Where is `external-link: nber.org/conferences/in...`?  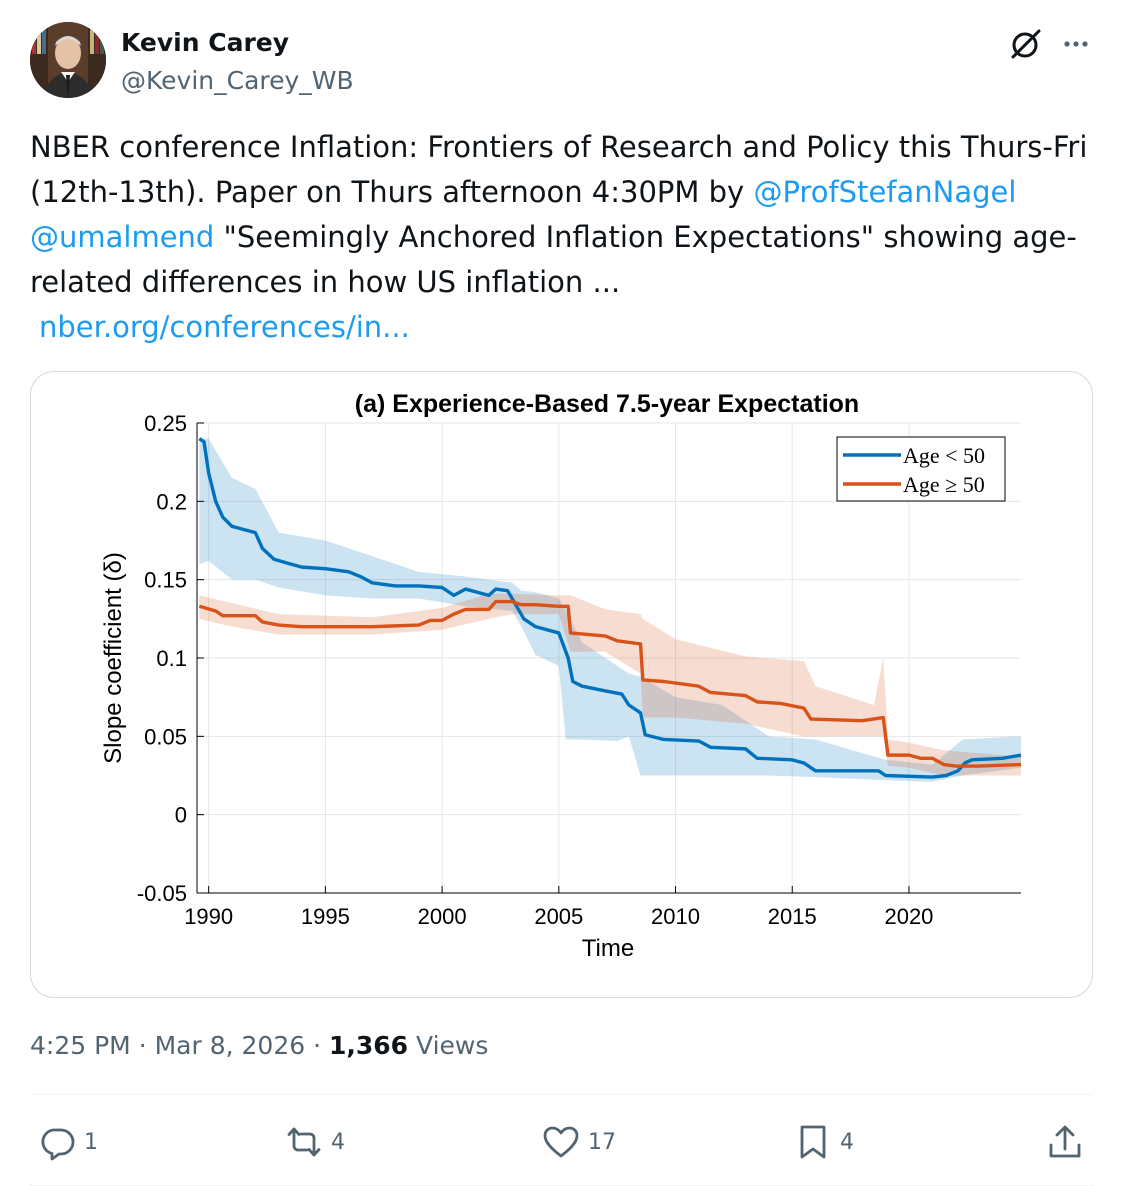
external-link: nber.org/conferences/in... is located at coordinates (224, 327).